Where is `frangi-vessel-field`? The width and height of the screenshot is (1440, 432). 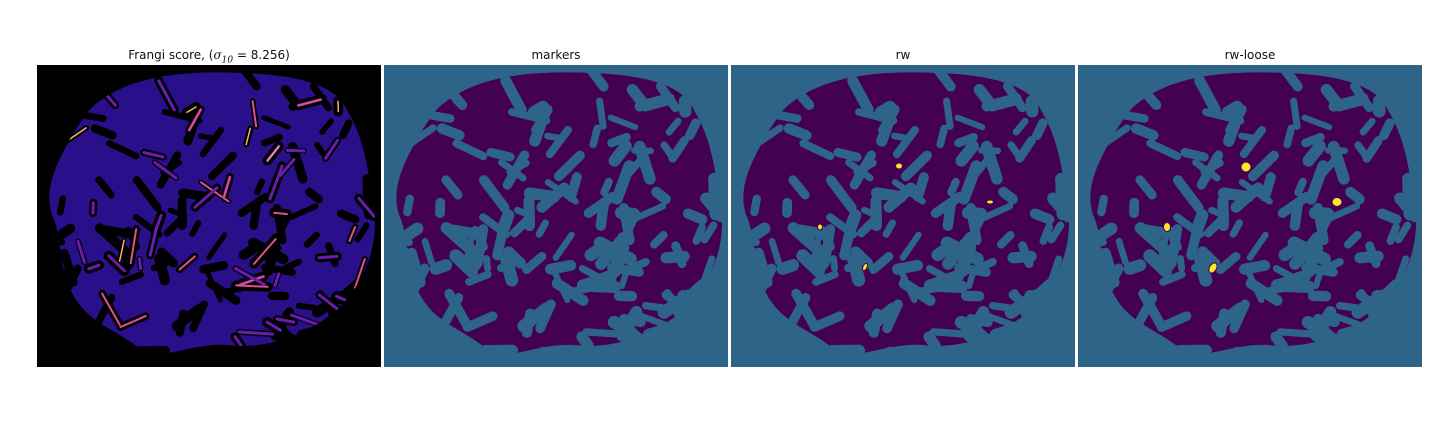 frangi-vessel-field is located at coordinates (212, 213).